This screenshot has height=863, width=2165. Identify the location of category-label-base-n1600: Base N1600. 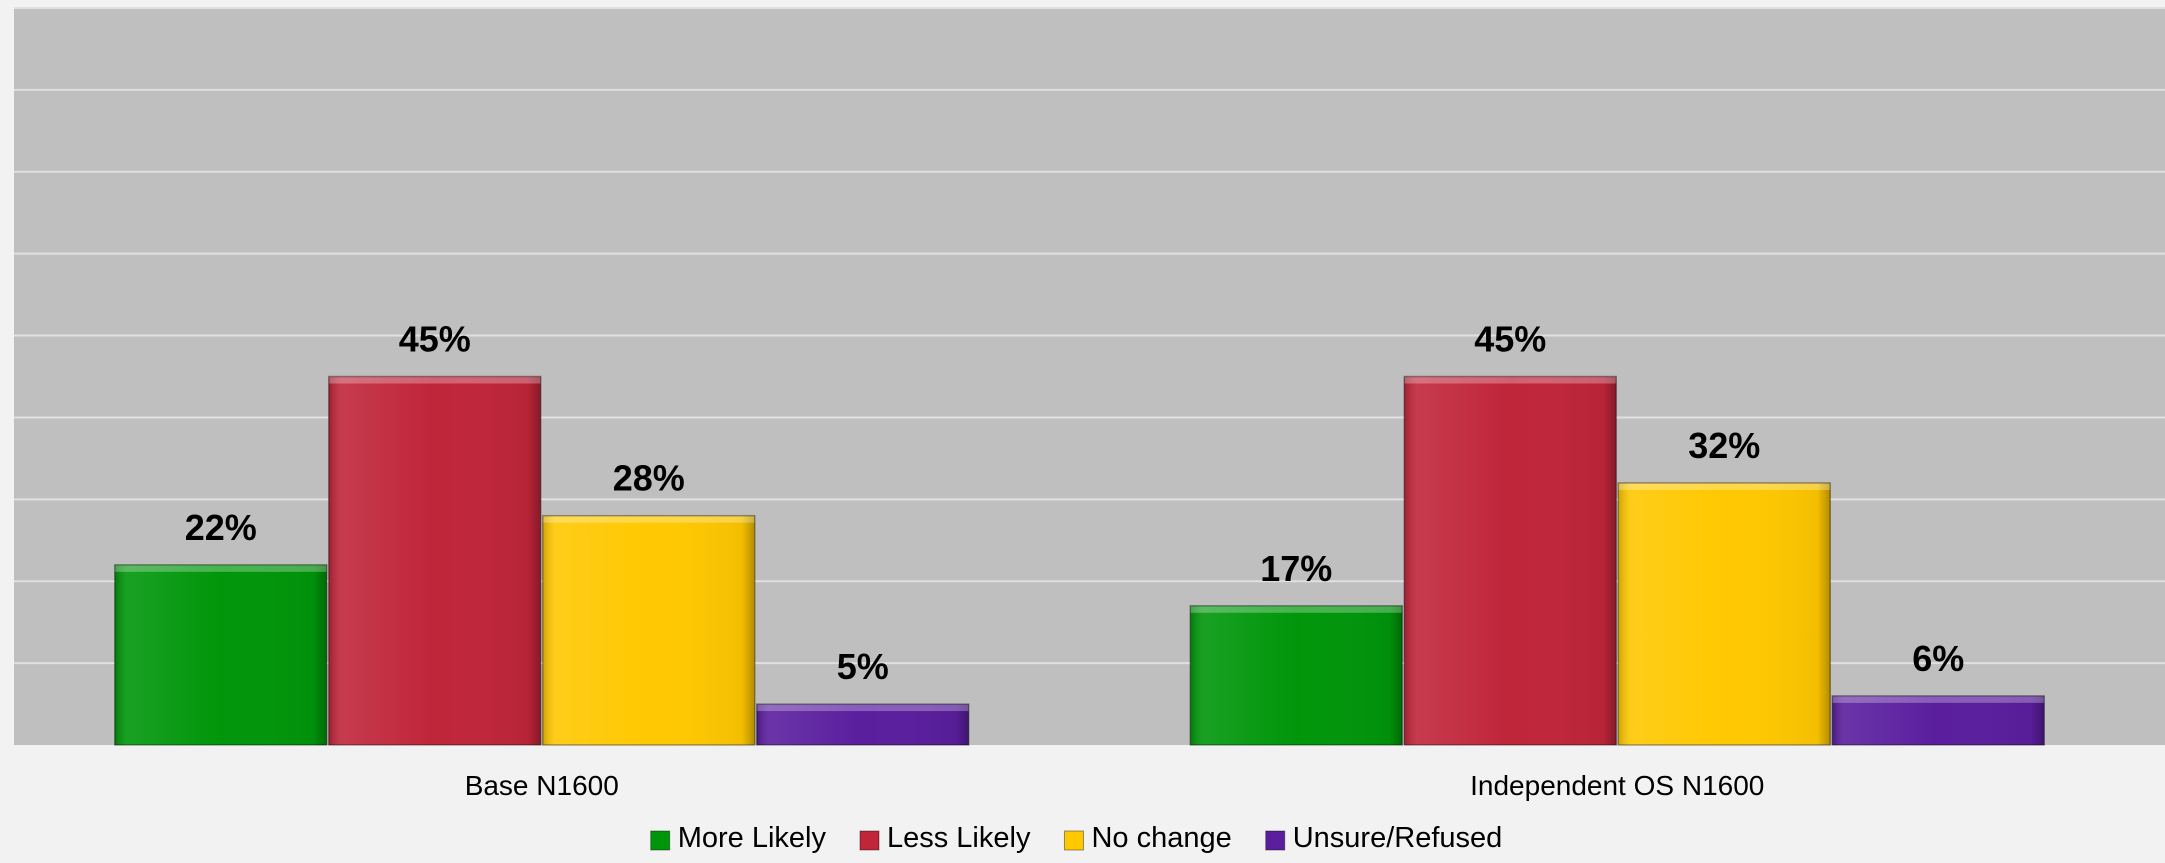
(542, 785).